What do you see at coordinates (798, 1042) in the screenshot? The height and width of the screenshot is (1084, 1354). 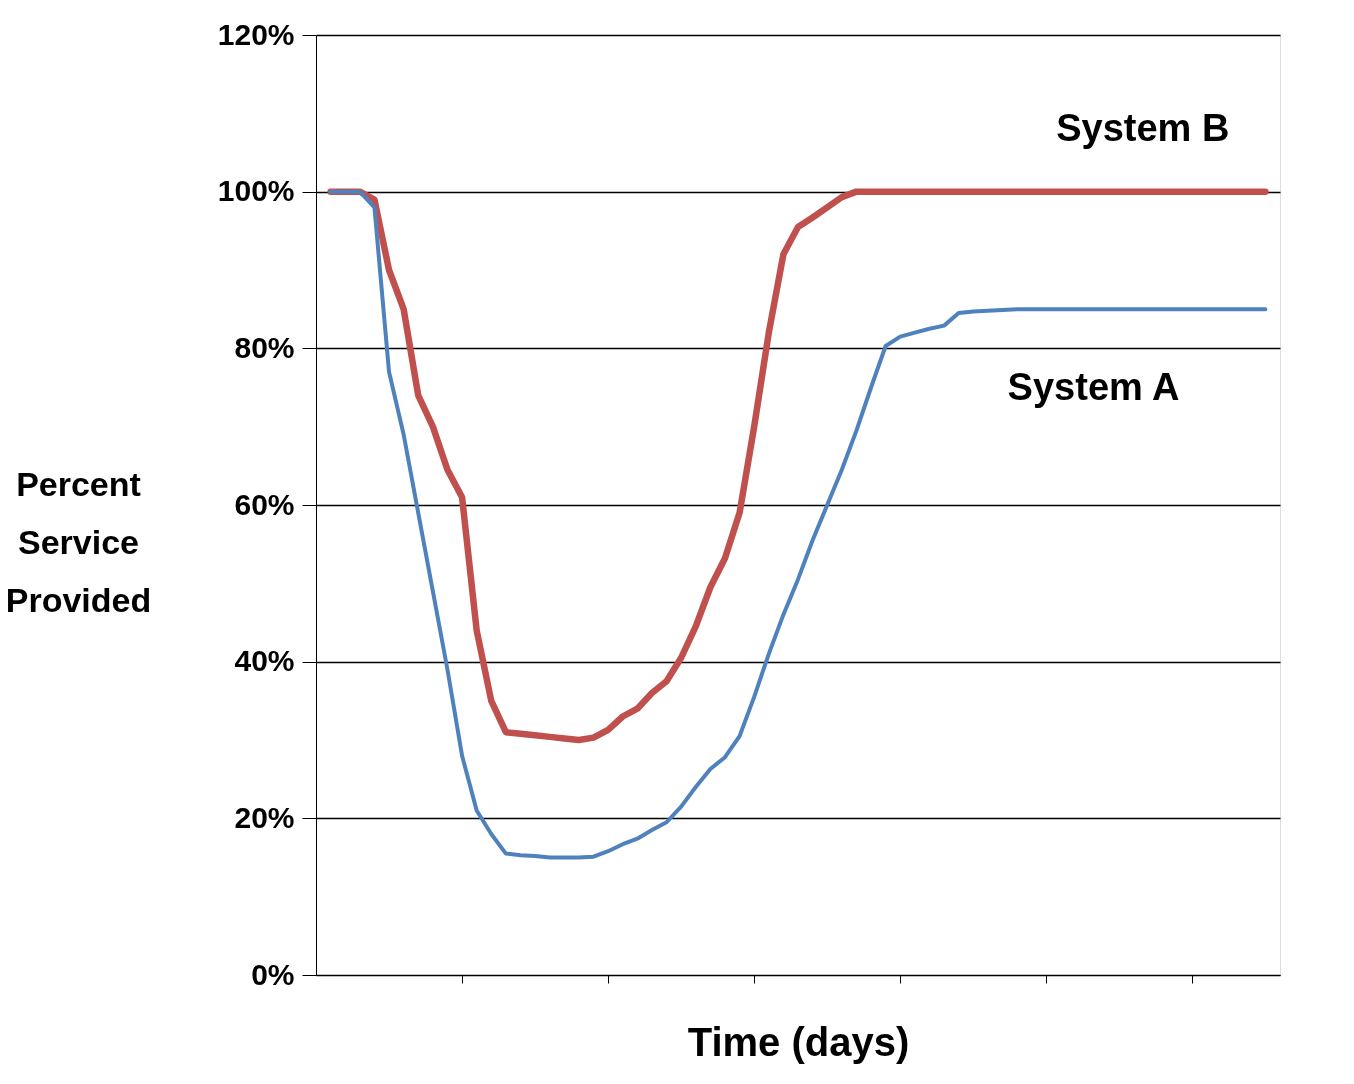 I see `x-axis-title: Time (days)` at bounding box center [798, 1042].